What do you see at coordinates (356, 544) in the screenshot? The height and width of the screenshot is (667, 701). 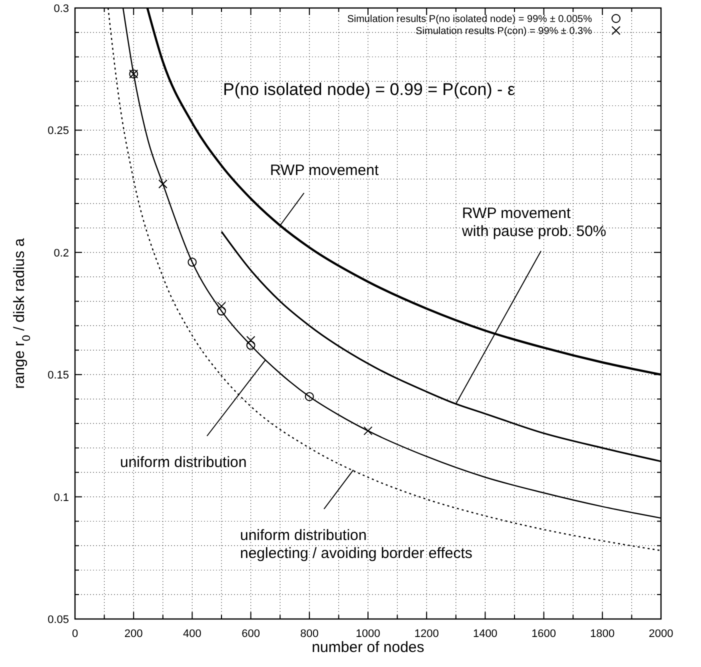 I see `annotation: uniform distribution neglecting / avoiding border effects` at bounding box center [356, 544].